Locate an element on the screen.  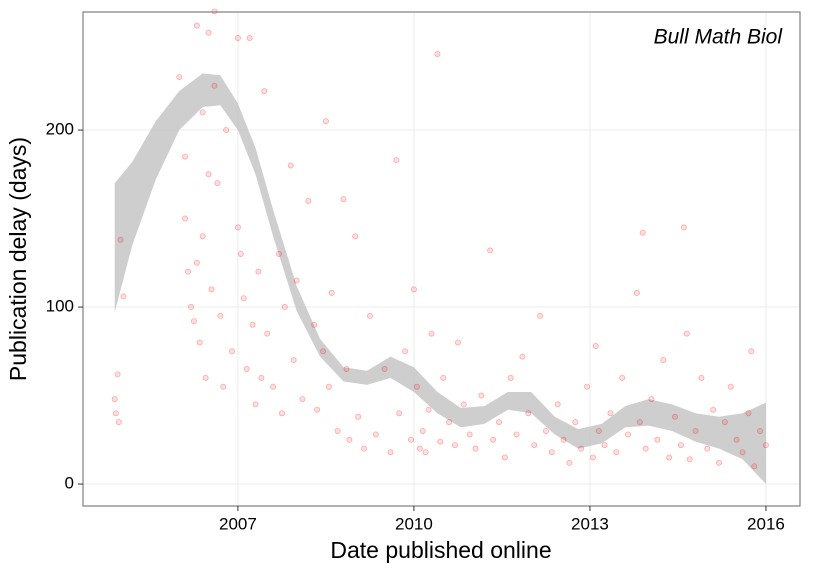
x-tick-label: 2016 is located at coordinates (766, 523).